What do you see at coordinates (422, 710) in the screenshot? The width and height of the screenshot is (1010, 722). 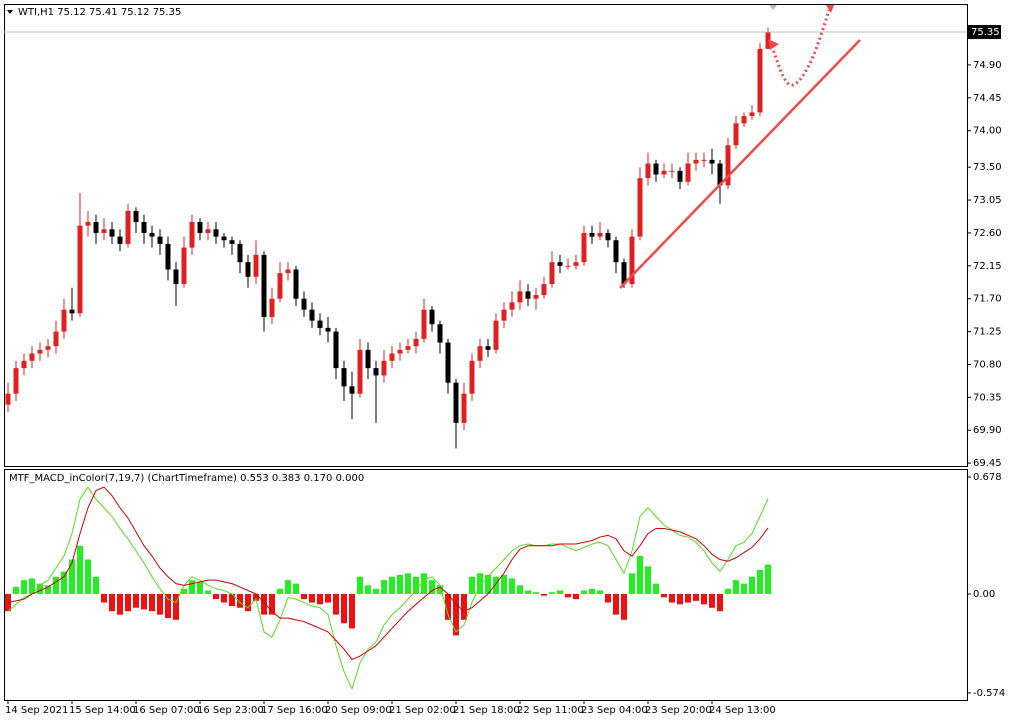 I see `x-tick-label: 21 Sep 02:00` at bounding box center [422, 710].